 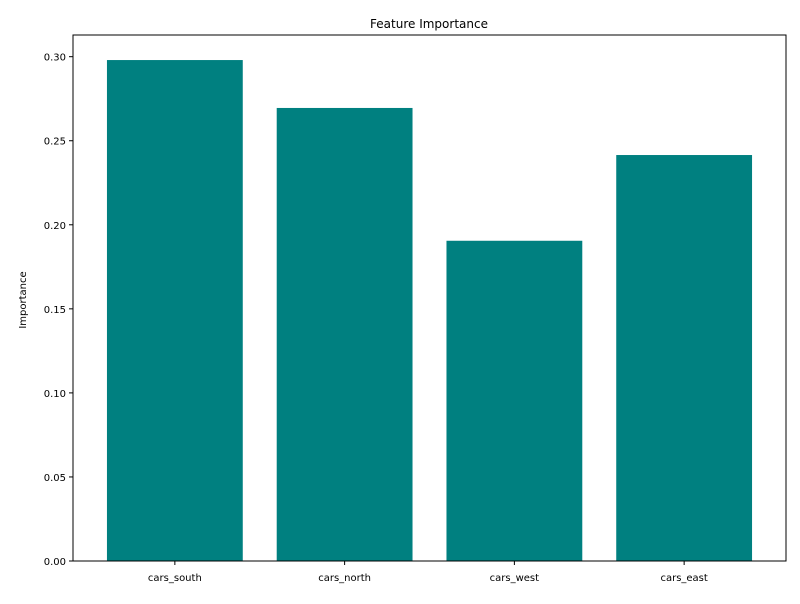 What do you see at coordinates (55, 58) in the screenshot?
I see `y-tick-label: 0.30` at bounding box center [55, 58].